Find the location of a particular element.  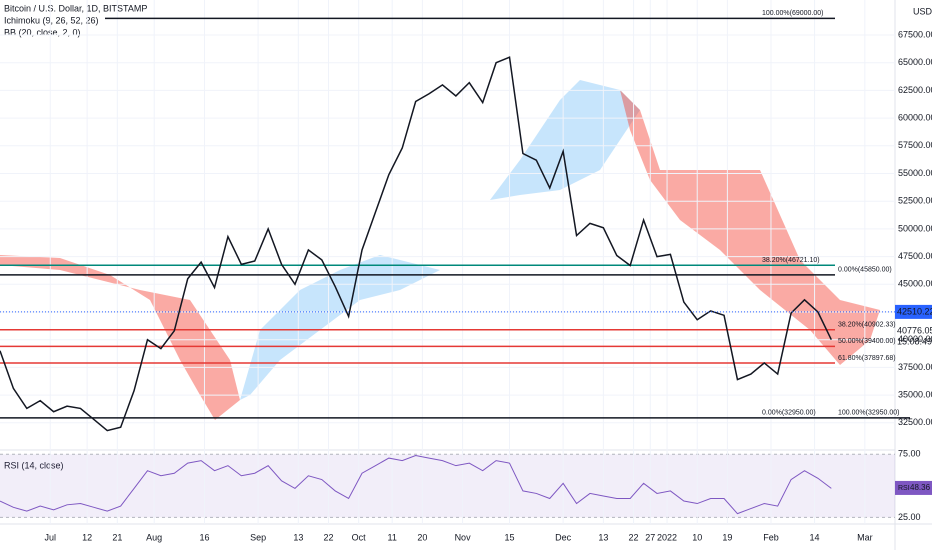

x-tick-label: Aug is located at coordinates (154, 537).